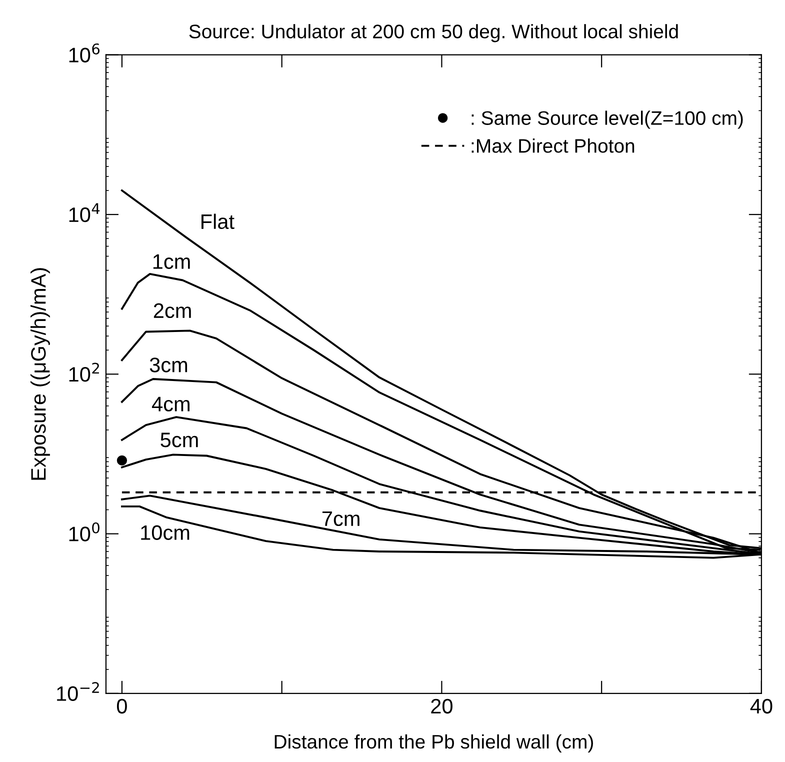 The width and height of the screenshot is (785, 762). What do you see at coordinates (78, 692) in the screenshot?
I see `y-tick-label: 10$^{−2}$` at bounding box center [78, 692].